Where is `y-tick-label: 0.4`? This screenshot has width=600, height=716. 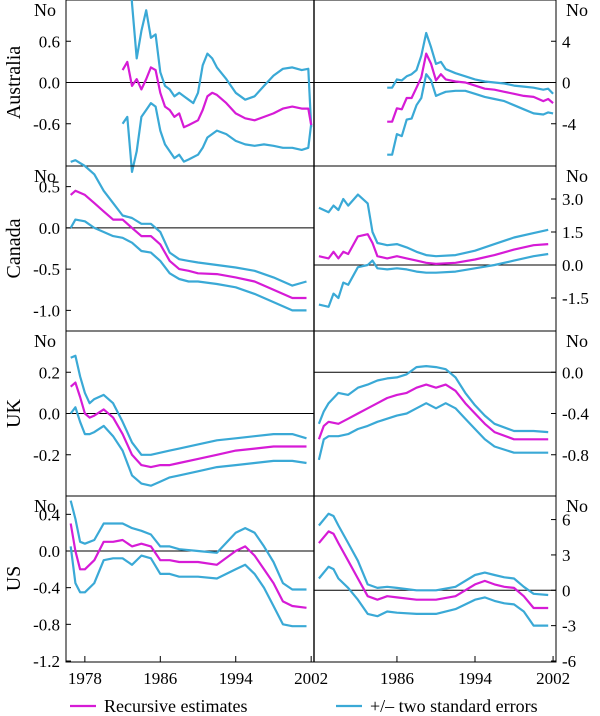 y-tick-label: 0.4 is located at coordinates (50, 514).